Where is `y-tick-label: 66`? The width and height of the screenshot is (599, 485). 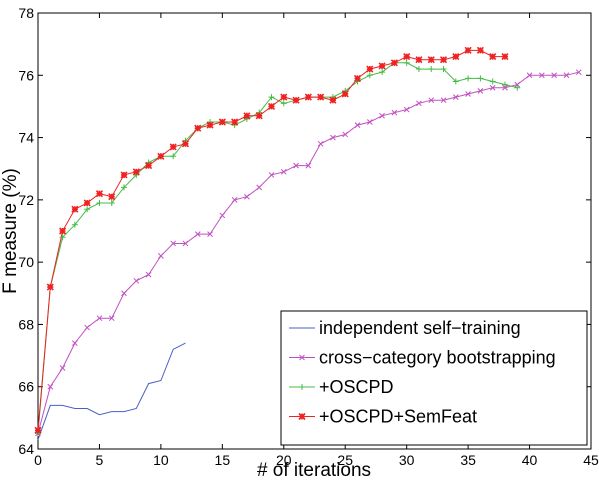 y-tick-label: 66 is located at coordinates (26, 387).